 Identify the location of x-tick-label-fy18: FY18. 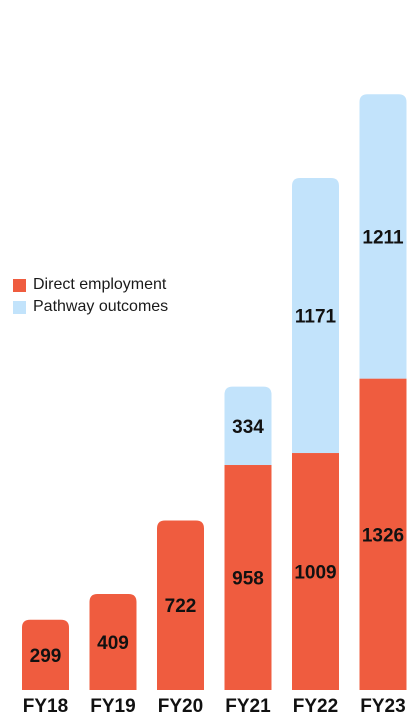
(45, 706).